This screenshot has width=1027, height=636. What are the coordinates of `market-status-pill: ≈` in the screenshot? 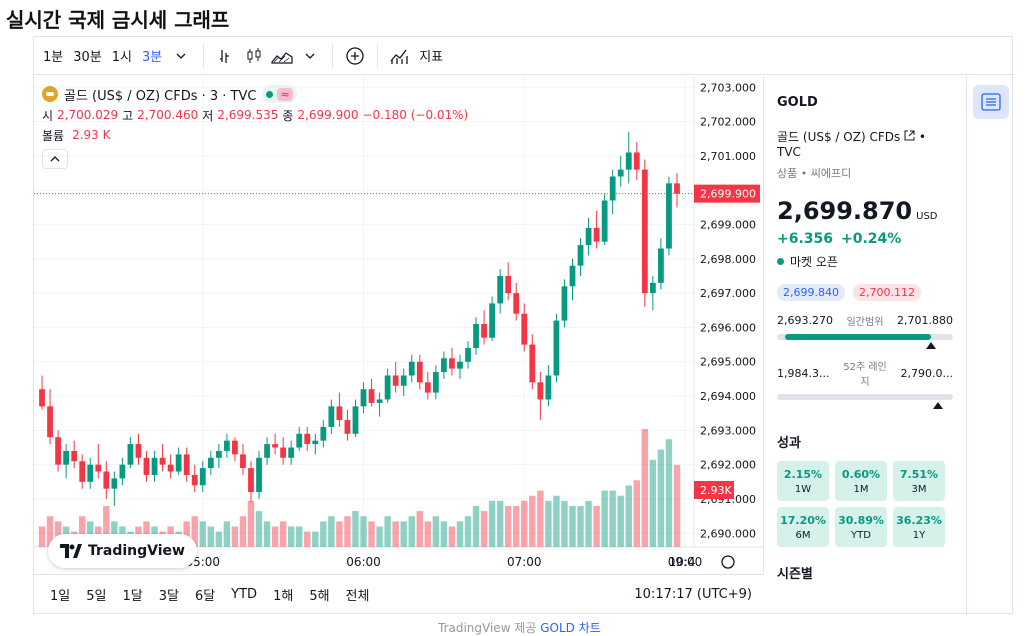 It's located at (279, 94).